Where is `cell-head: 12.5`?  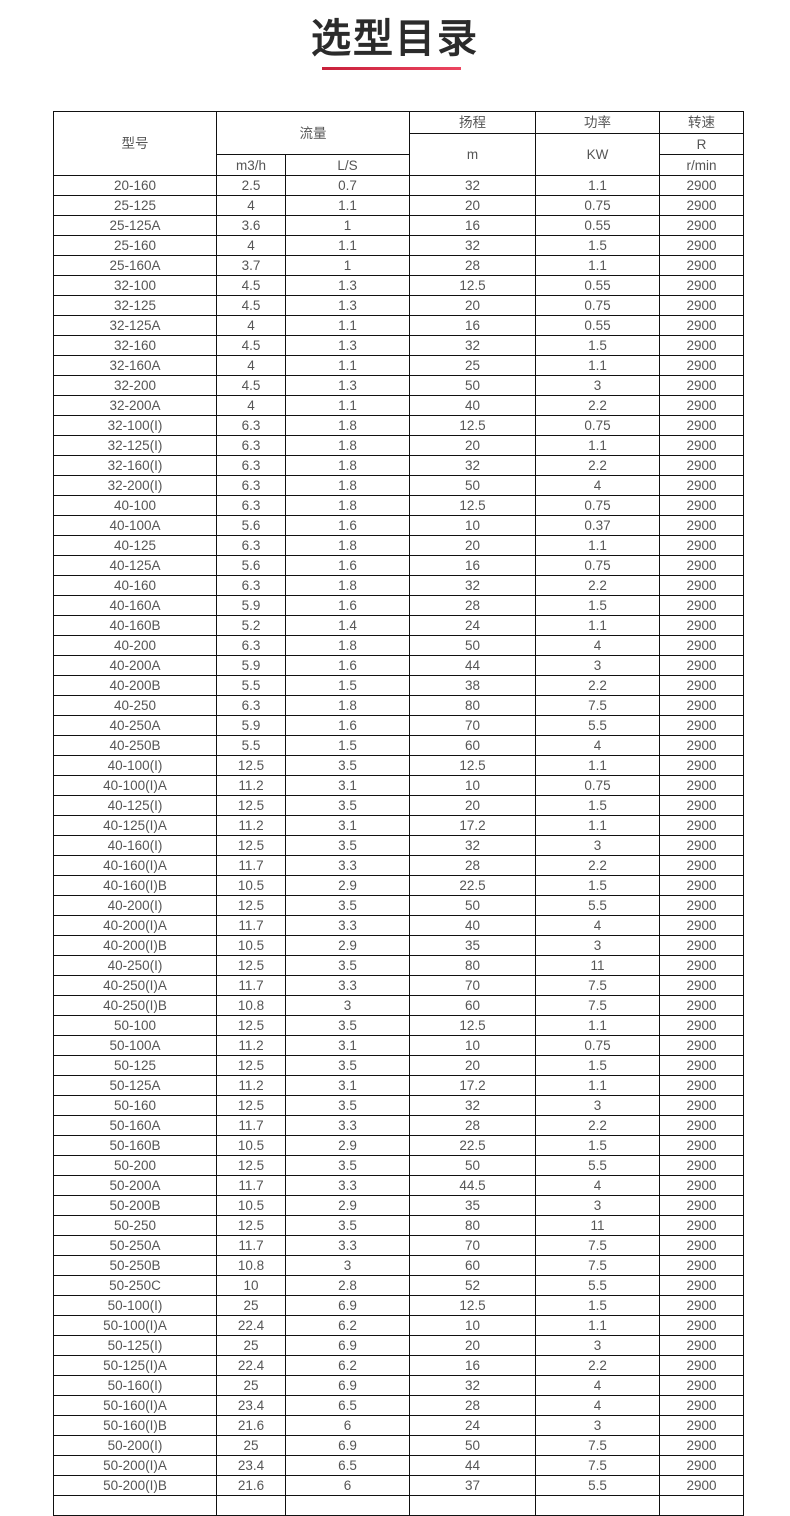
cell-head: 12.5 is located at coordinates (472, 425).